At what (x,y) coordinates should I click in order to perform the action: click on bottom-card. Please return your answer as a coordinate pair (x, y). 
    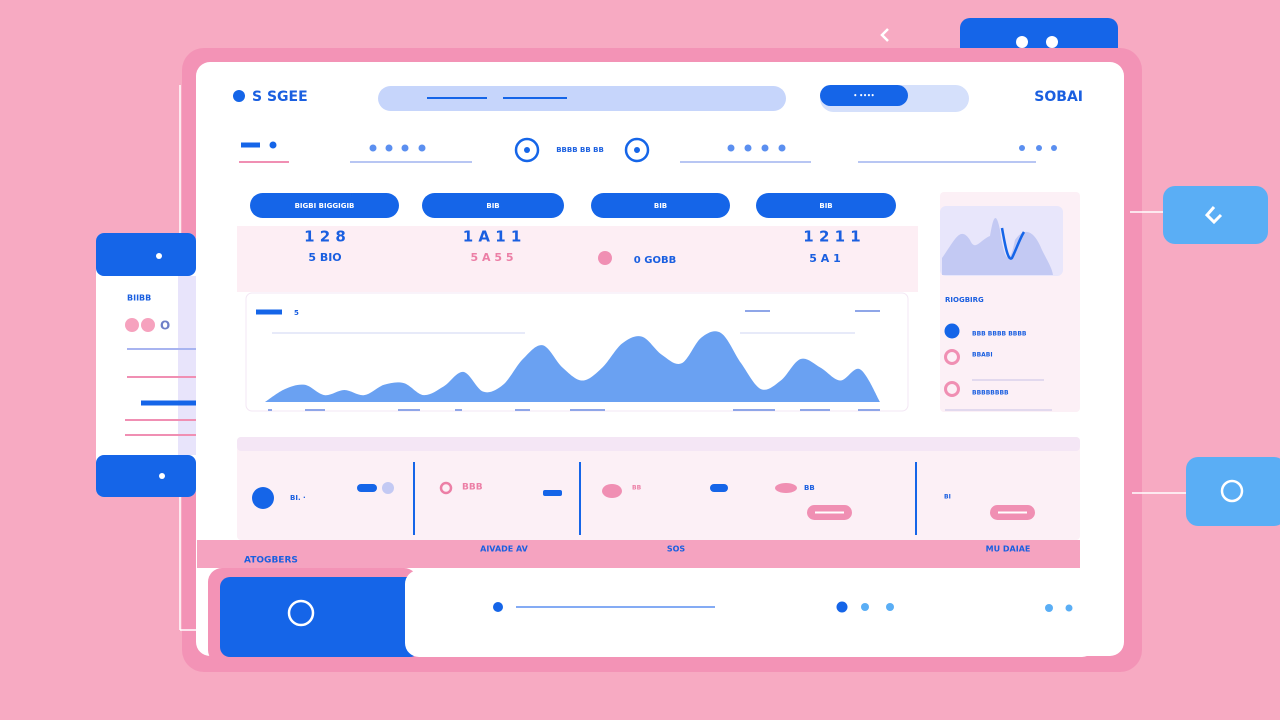
    Looking at the image, I should click on (750, 613).